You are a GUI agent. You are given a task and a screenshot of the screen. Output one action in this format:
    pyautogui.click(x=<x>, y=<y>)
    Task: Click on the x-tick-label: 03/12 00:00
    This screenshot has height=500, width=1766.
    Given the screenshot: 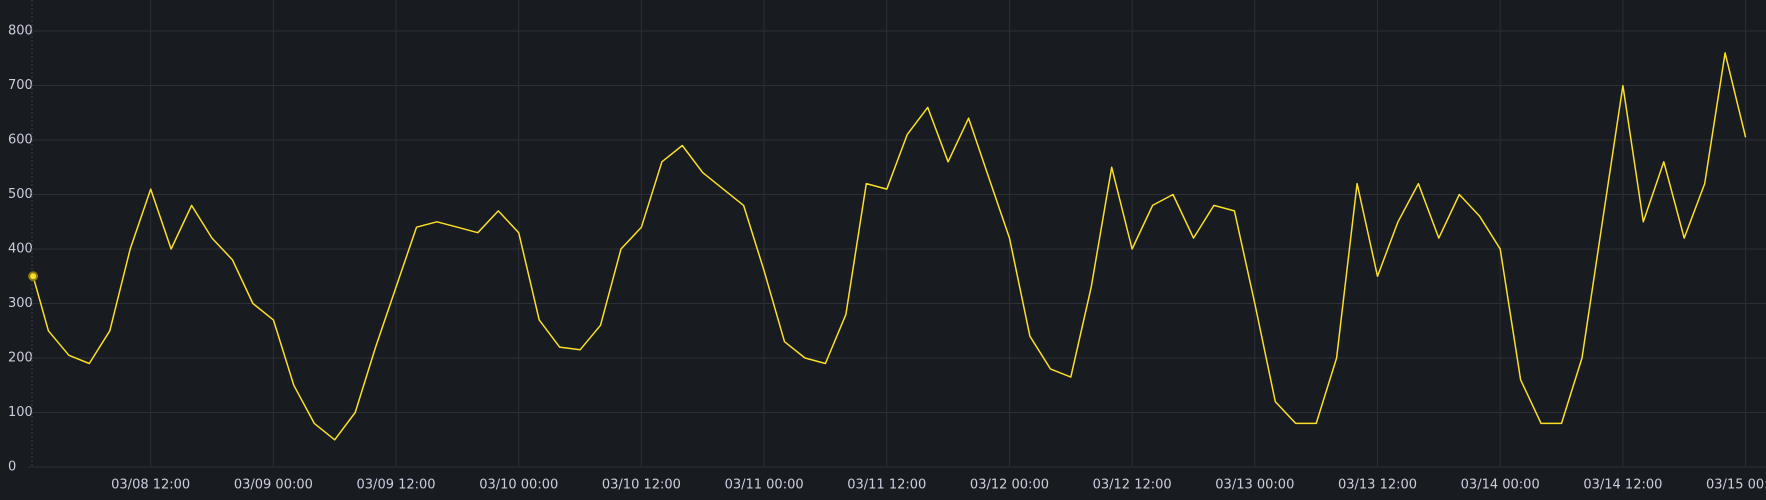 What is the action you would take?
    pyautogui.click(x=1009, y=485)
    